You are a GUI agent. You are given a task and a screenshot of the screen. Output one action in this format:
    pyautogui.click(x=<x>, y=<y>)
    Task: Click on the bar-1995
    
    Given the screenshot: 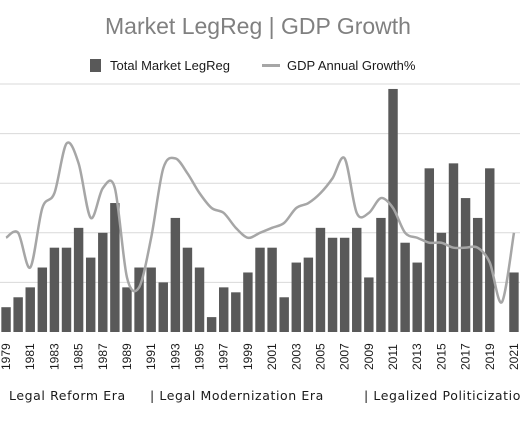 What is the action you would take?
    pyautogui.click(x=199, y=299)
    